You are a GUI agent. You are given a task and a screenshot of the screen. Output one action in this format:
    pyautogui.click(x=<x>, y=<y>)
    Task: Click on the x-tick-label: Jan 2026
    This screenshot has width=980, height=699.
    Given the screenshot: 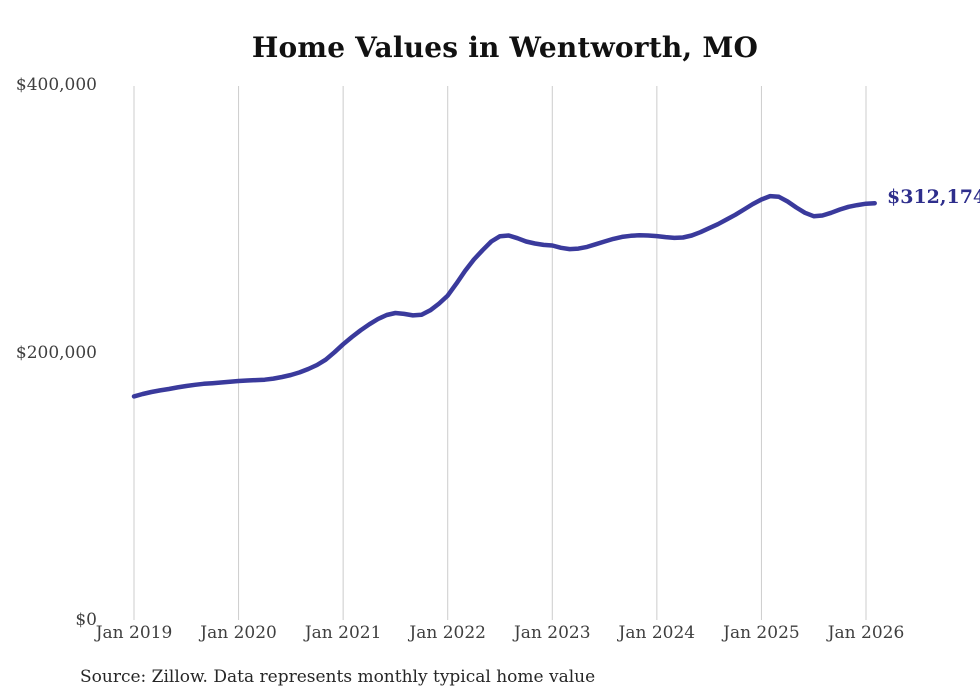 What is the action you would take?
    pyautogui.click(x=866, y=633)
    